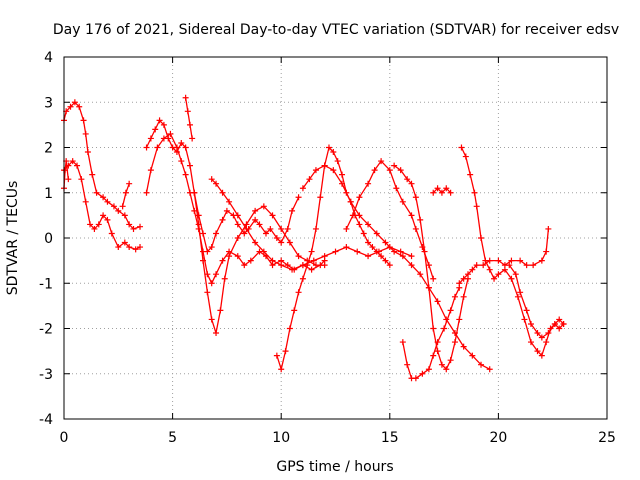 The width and height of the screenshot is (640, 480). What do you see at coordinates (46, 420) in the screenshot?
I see `y-tick-label: -4` at bounding box center [46, 420].